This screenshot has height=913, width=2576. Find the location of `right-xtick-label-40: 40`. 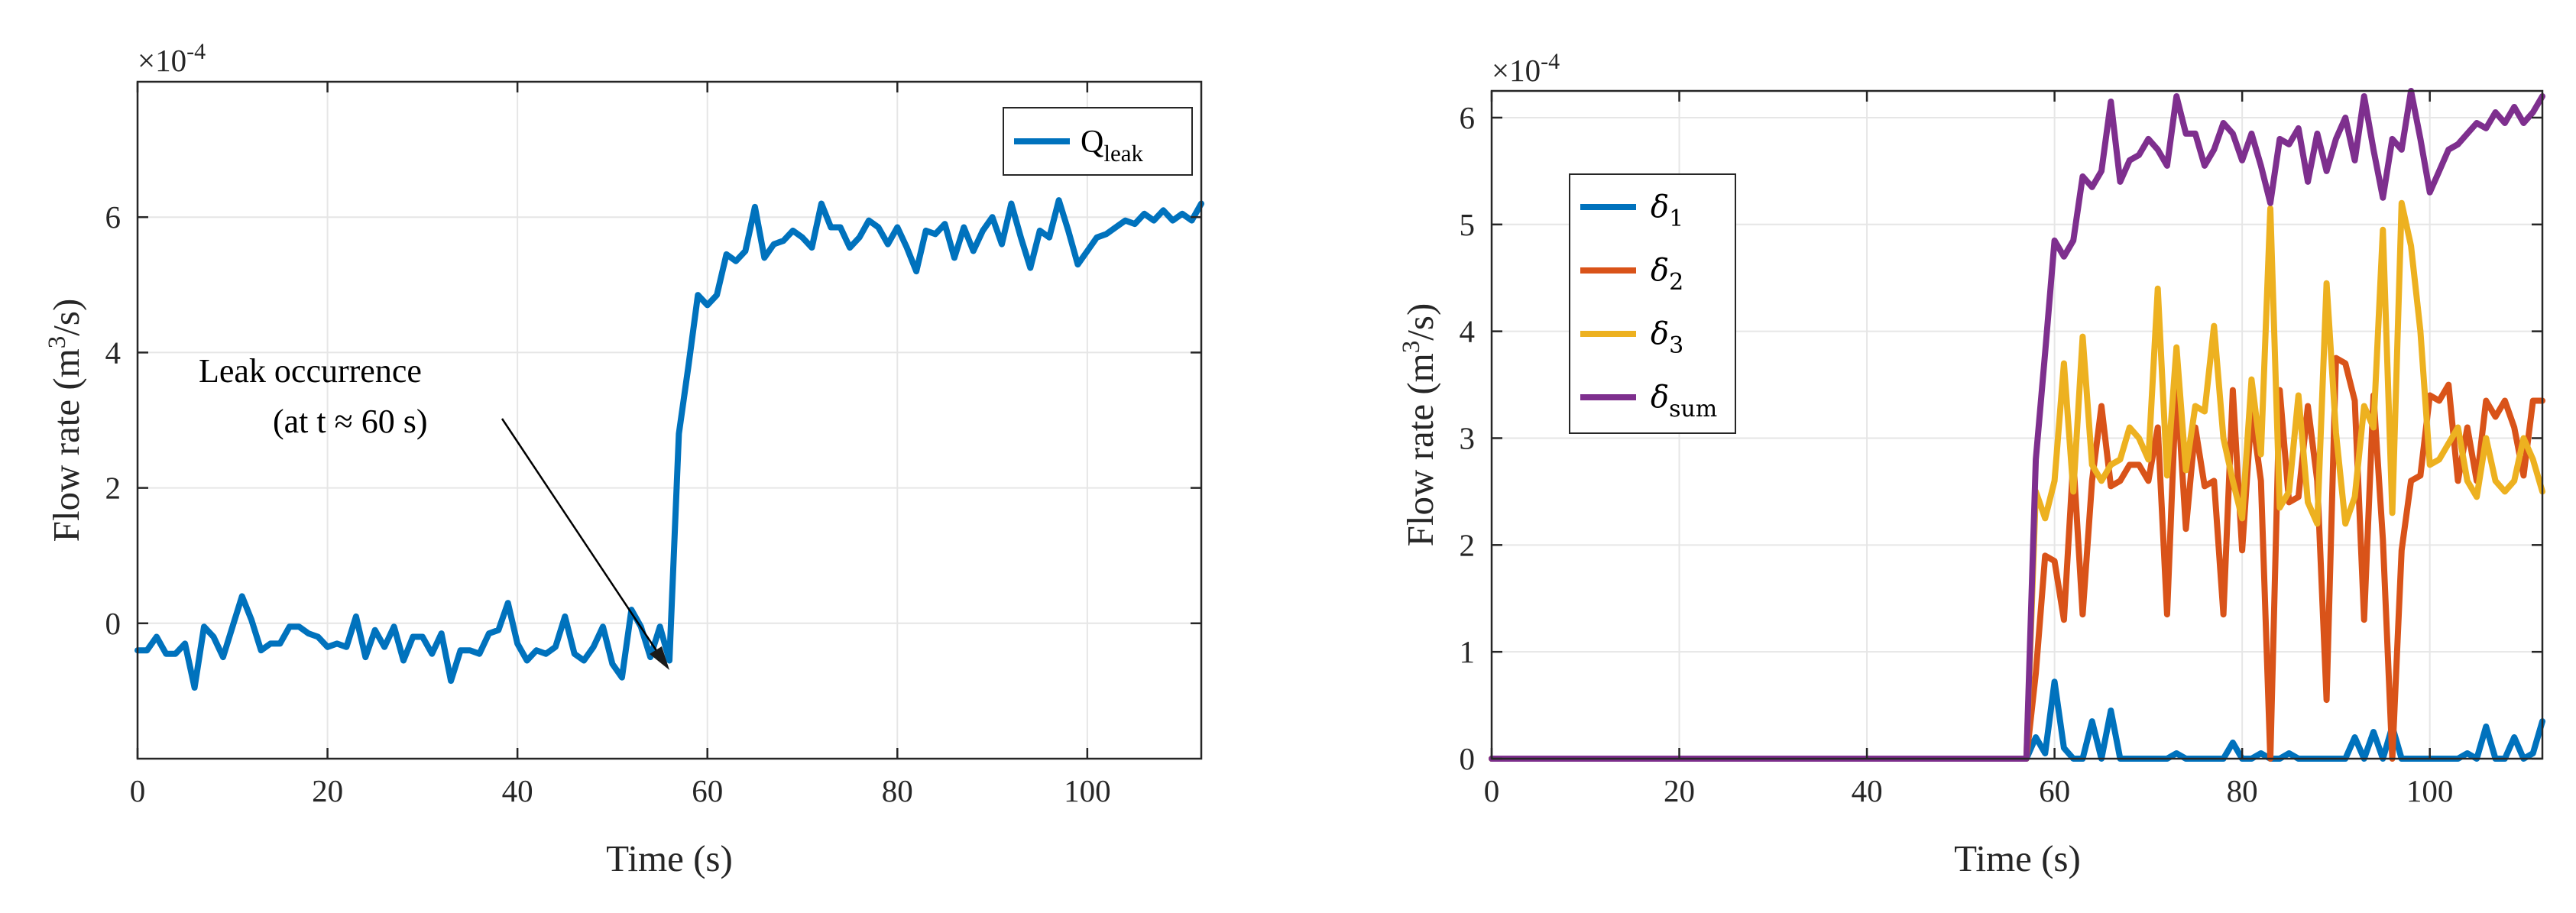

right-xtick-label-40: 40 is located at coordinates (1867, 790).